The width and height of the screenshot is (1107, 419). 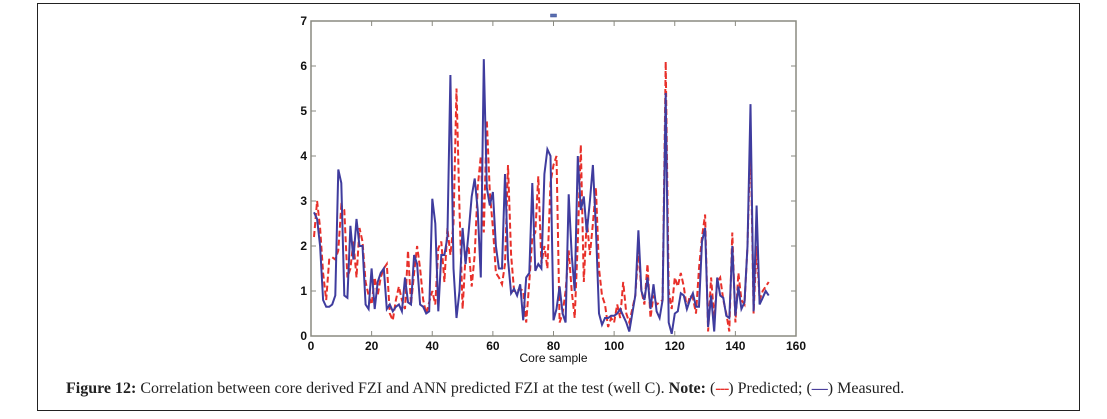 What do you see at coordinates (303, 156) in the screenshot?
I see `y-tick-label: 4` at bounding box center [303, 156].